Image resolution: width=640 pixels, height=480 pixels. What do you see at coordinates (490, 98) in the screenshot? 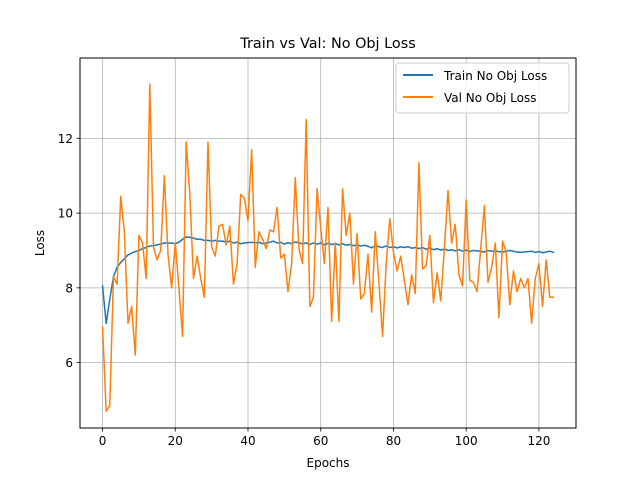
I see `legend-label-val: Val No Obj Loss` at bounding box center [490, 98].